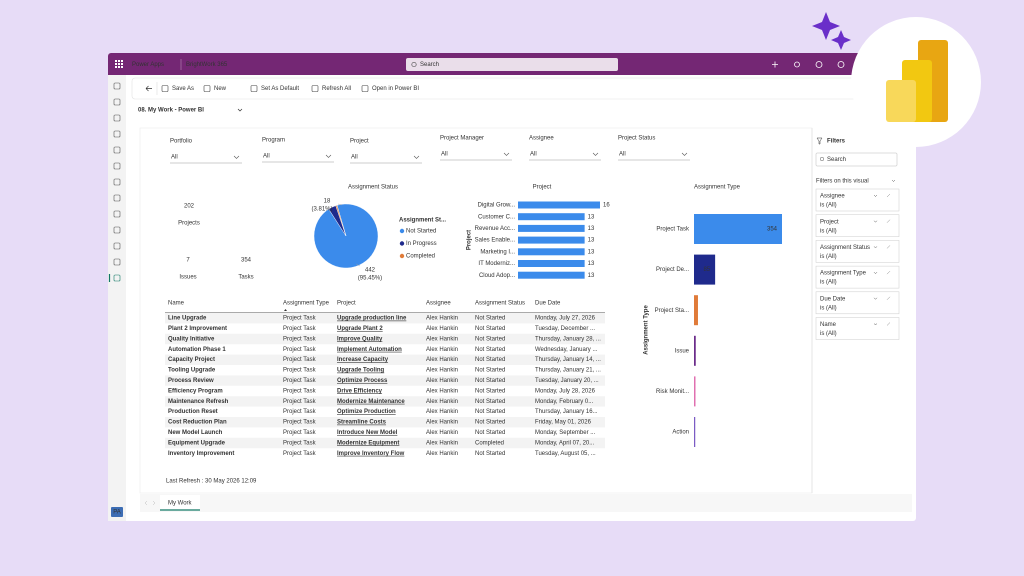 Image resolution: width=1024 pixels, height=576 pixels. I want to click on search-box, so click(512, 64).